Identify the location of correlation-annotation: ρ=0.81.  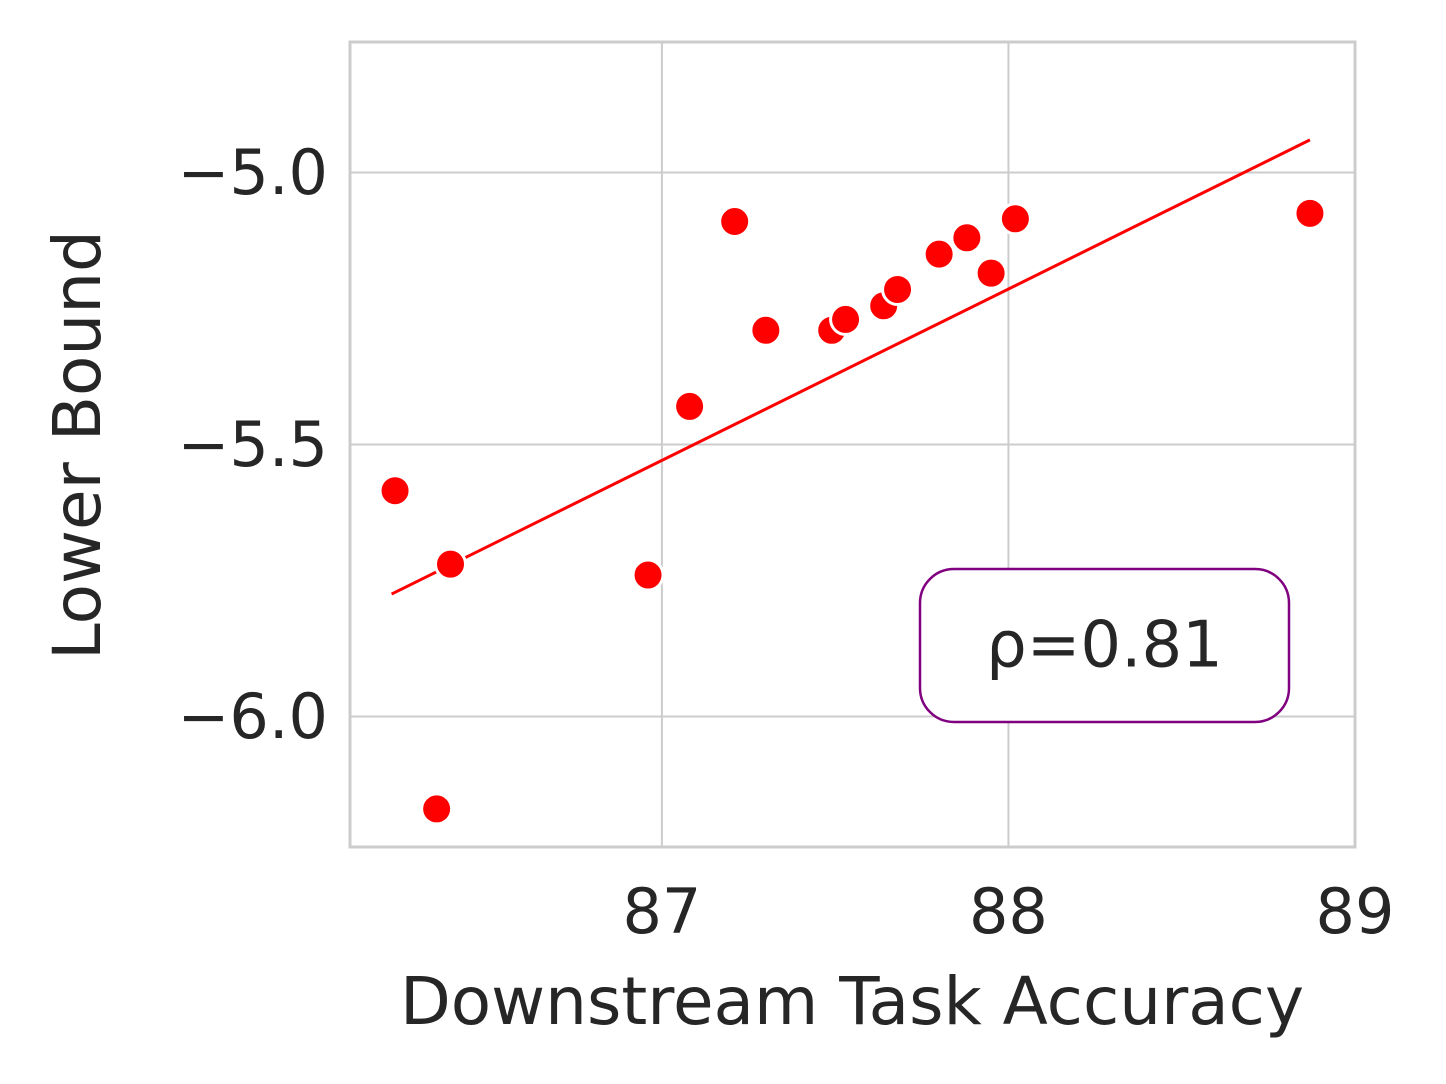
(1104, 645).